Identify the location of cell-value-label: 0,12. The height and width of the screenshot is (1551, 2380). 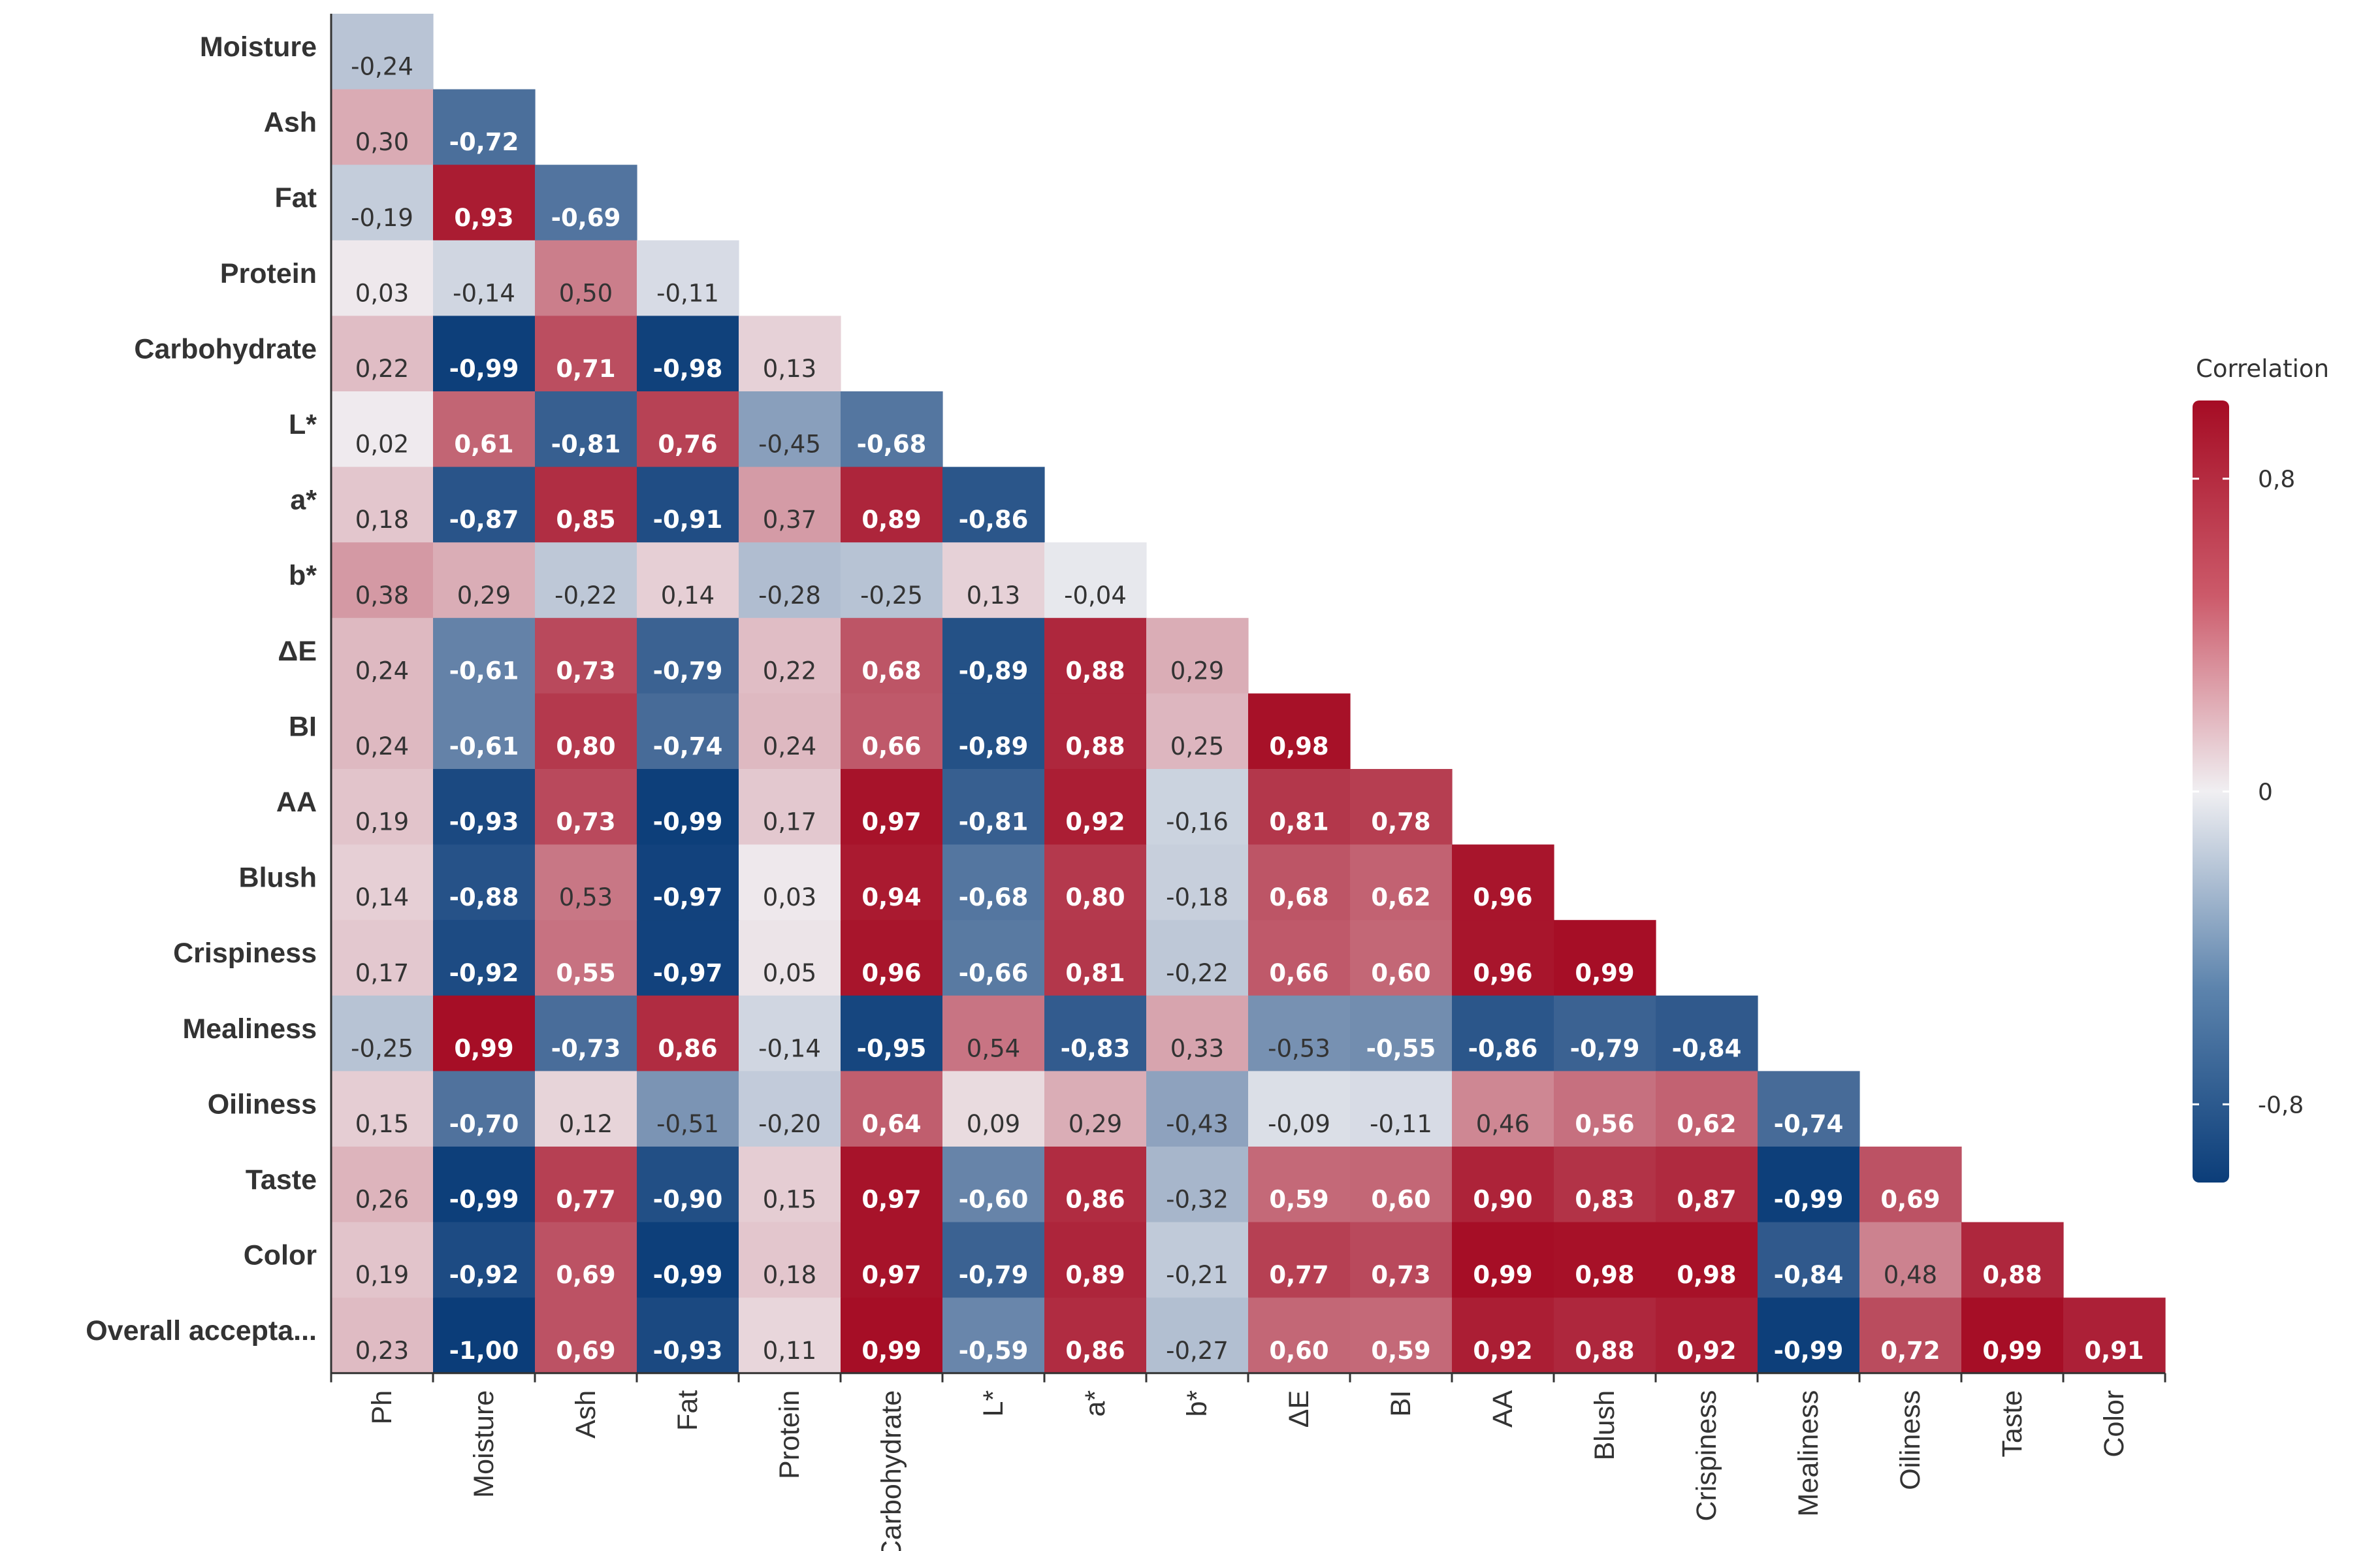
(586, 1124).